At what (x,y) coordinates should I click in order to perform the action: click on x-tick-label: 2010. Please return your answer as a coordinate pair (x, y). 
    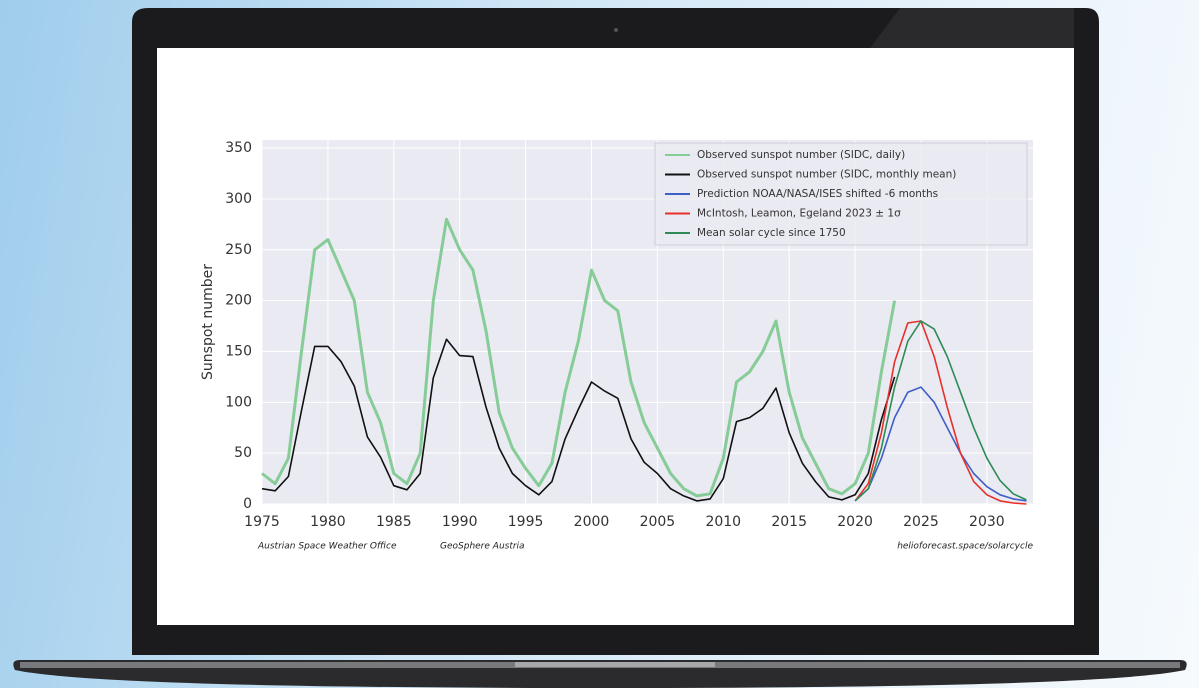
    Looking at the image, I should click on (723, 522).